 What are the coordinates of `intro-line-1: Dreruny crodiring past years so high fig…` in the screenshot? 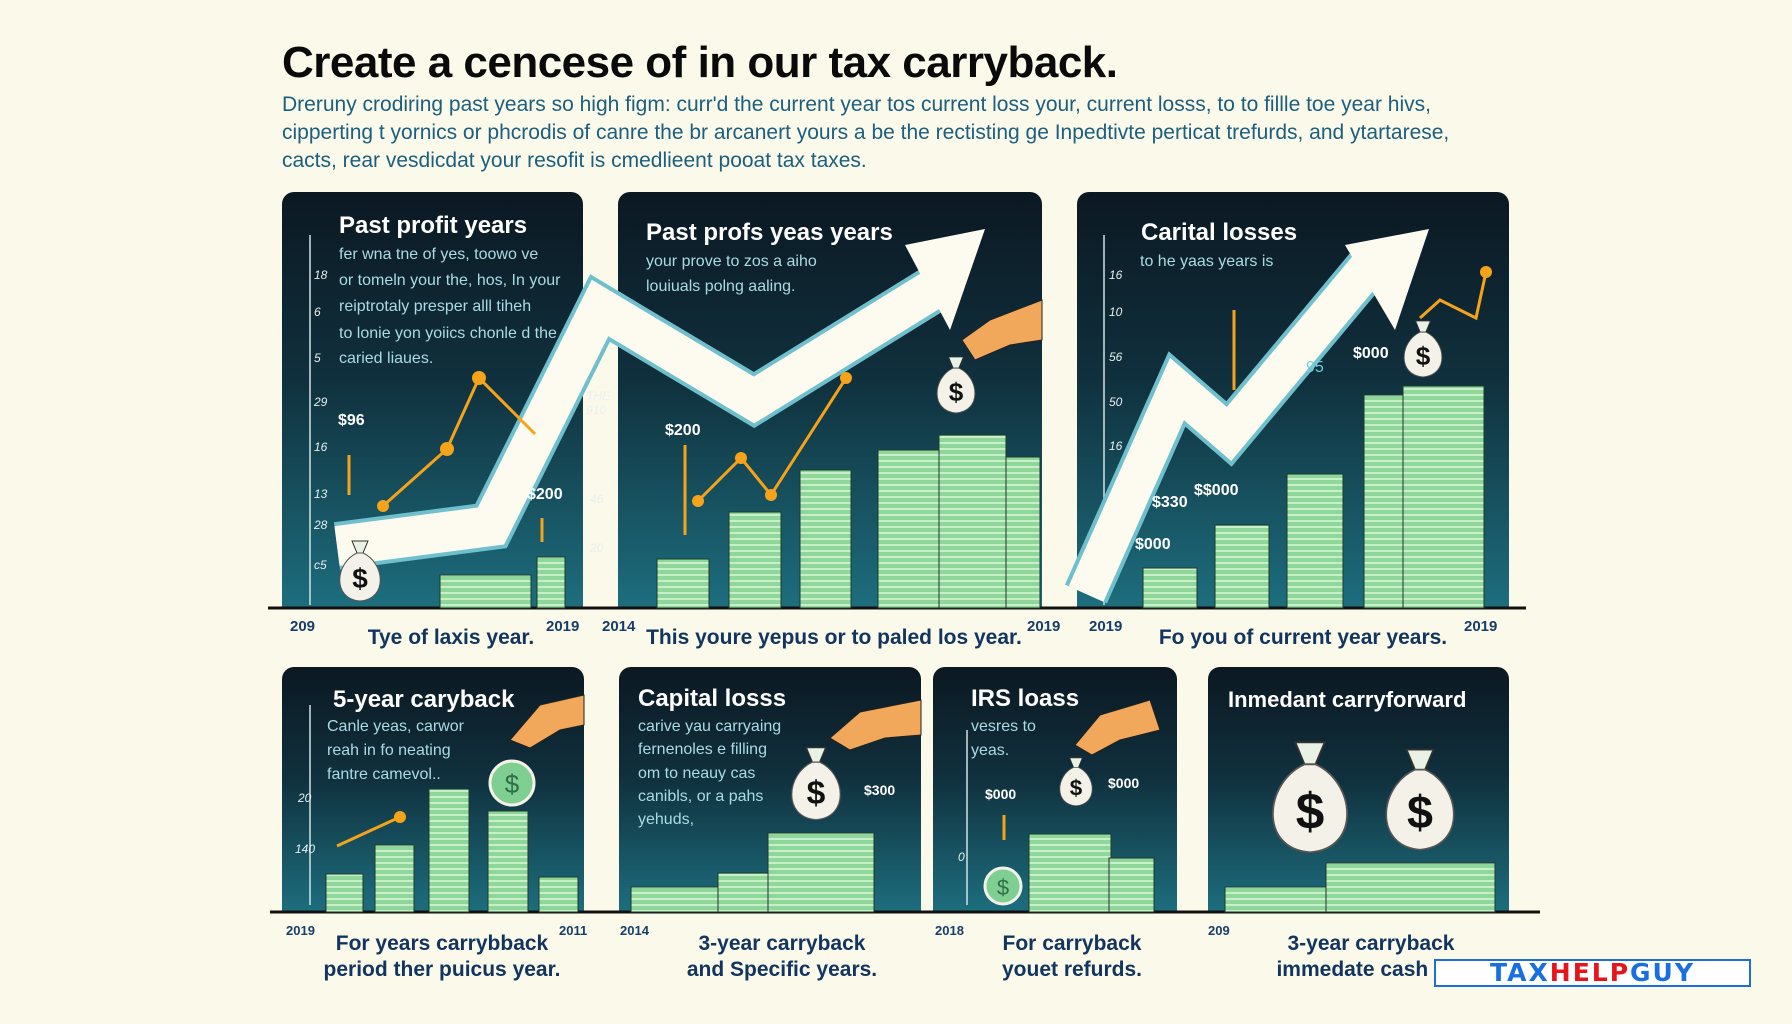 It's located at (856, 104).